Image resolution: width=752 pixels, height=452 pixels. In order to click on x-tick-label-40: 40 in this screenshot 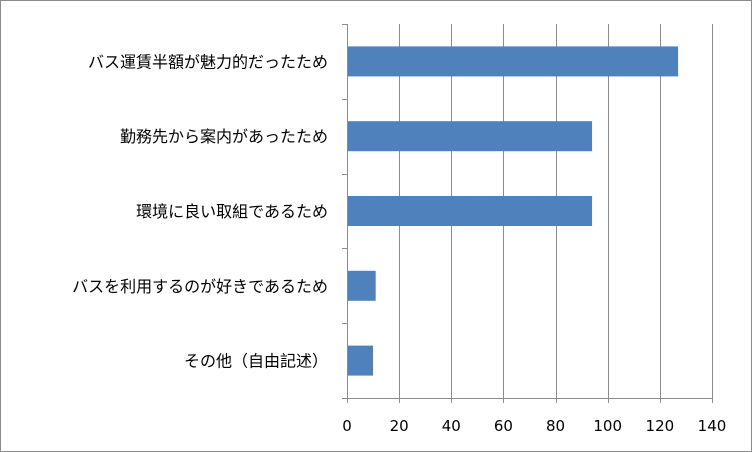, I will do `click(451, 426)`.